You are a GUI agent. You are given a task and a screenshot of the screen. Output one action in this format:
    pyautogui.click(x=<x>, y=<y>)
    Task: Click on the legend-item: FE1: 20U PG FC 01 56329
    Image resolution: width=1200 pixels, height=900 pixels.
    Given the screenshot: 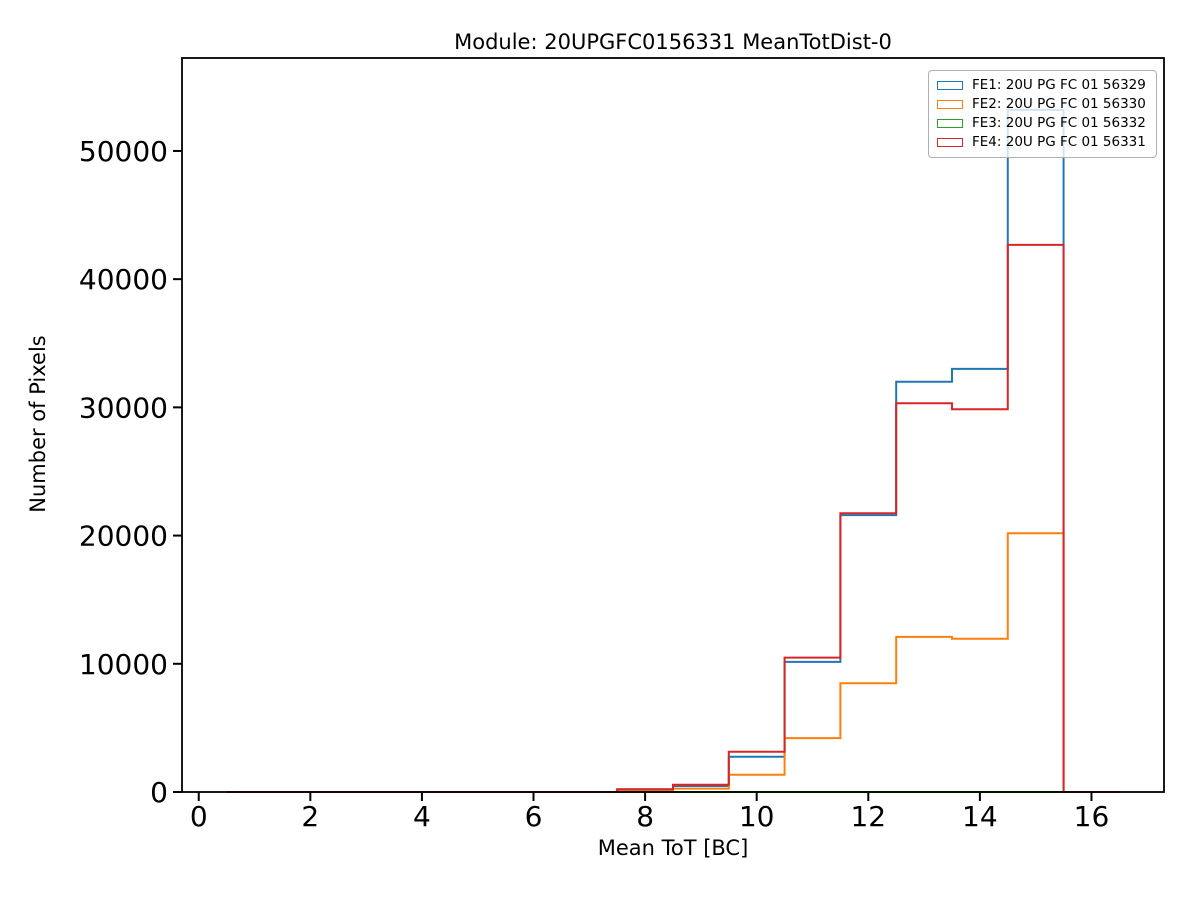 What is the action you would take?
    pyautogui.click(x=1042, y=85)
    